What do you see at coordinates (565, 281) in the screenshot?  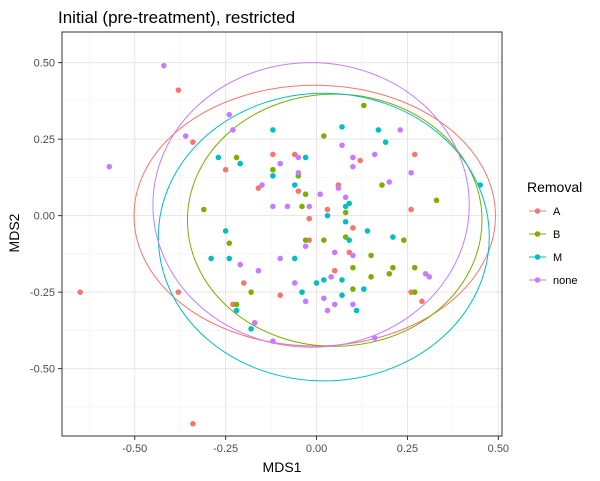 I see `legend-label: none` at bounding box center [565, 281].